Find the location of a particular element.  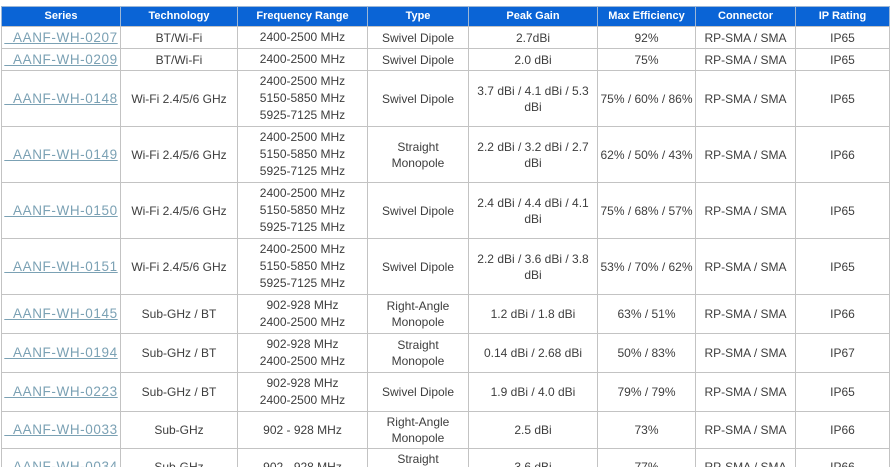

cell-series: AANF-WH-0149 is located at coordinates (61, 154).